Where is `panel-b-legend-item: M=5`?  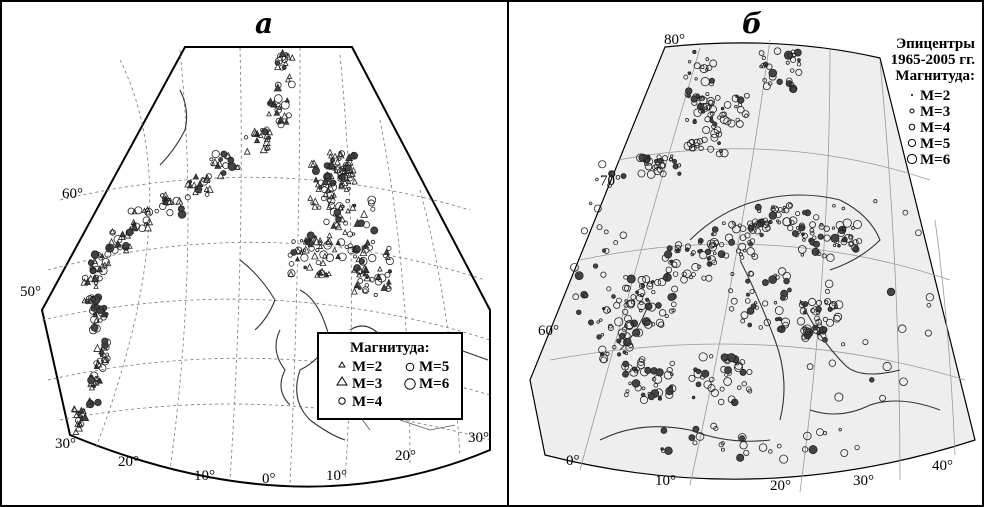 panel-b-legend-item: M=5 is located at coordinates (935, 144).